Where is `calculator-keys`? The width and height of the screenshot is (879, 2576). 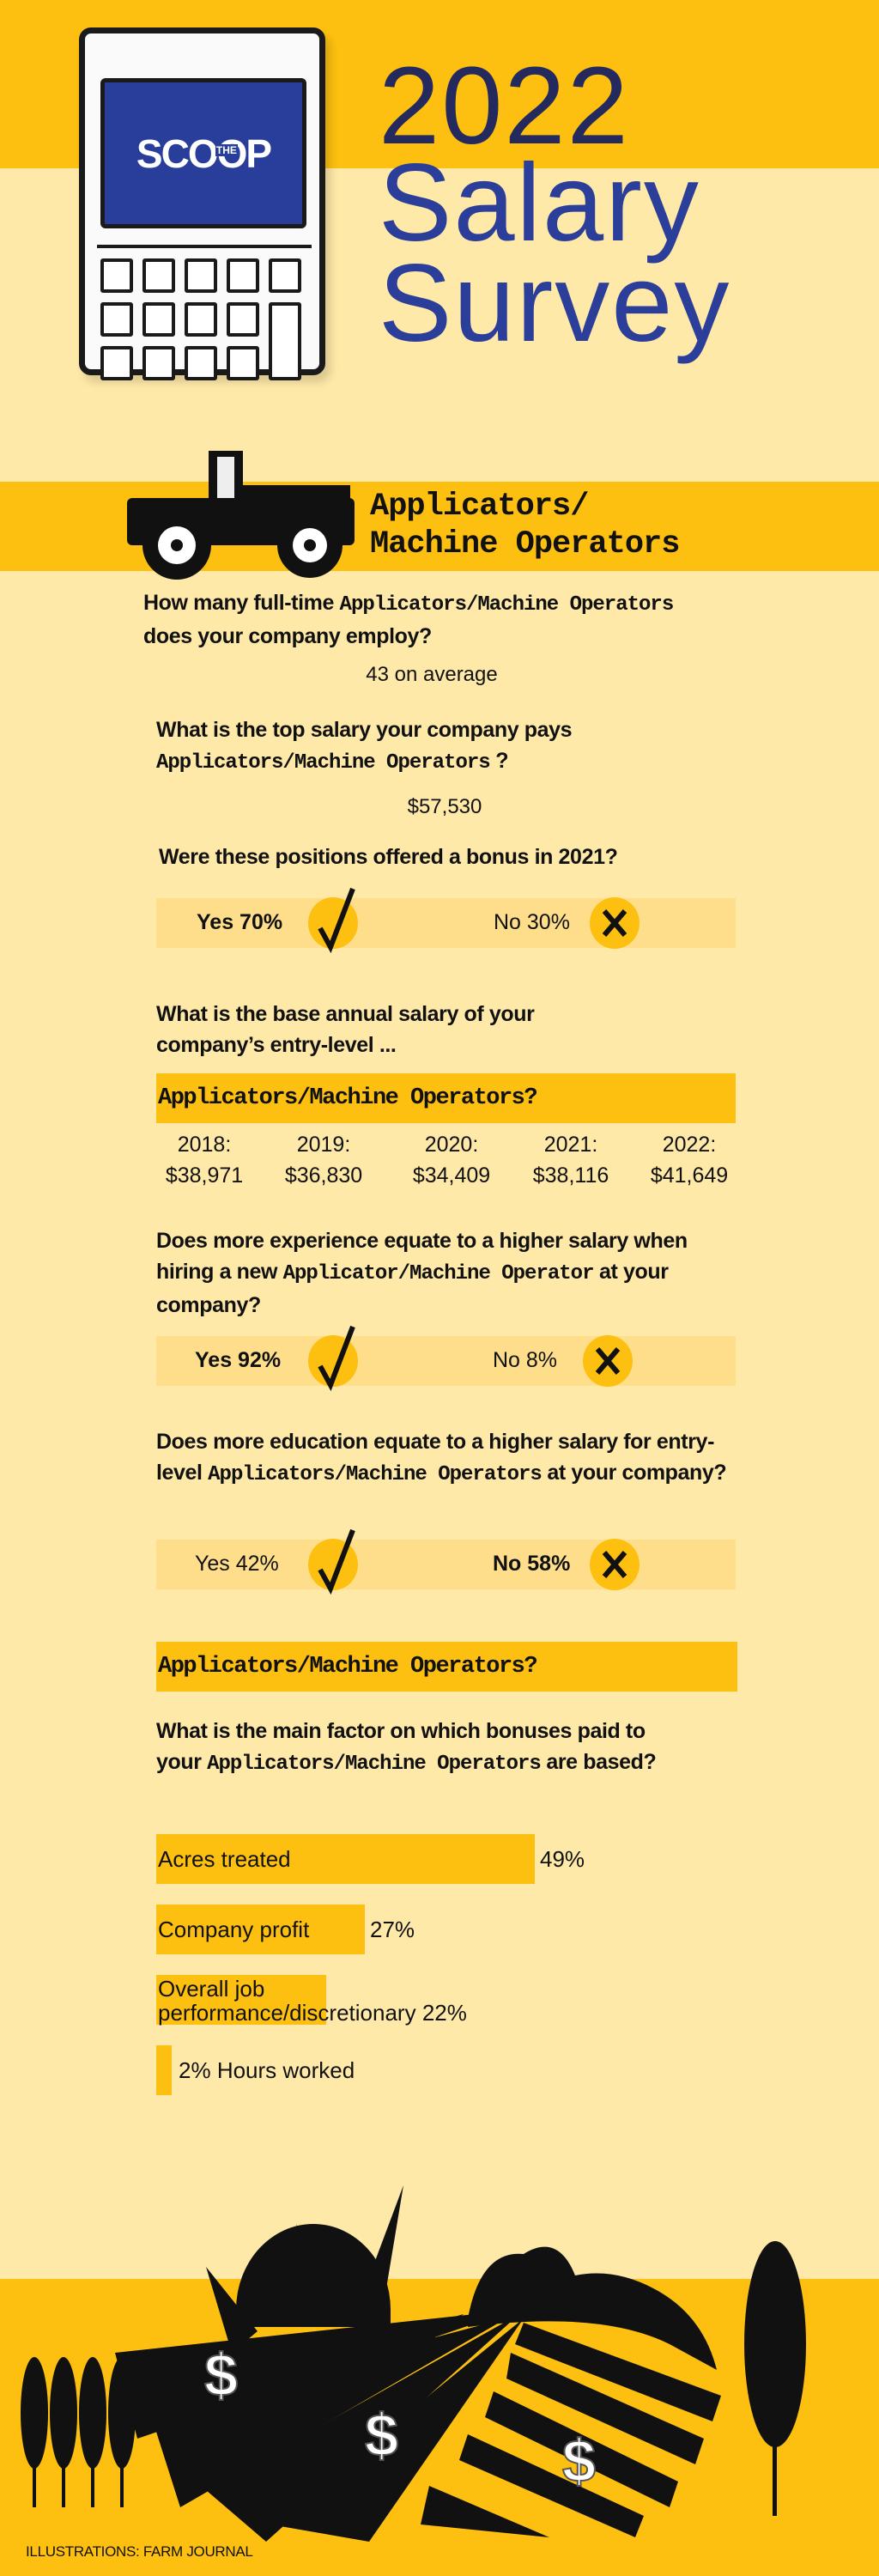
calculator-keys is located at coordinates (200, 319).